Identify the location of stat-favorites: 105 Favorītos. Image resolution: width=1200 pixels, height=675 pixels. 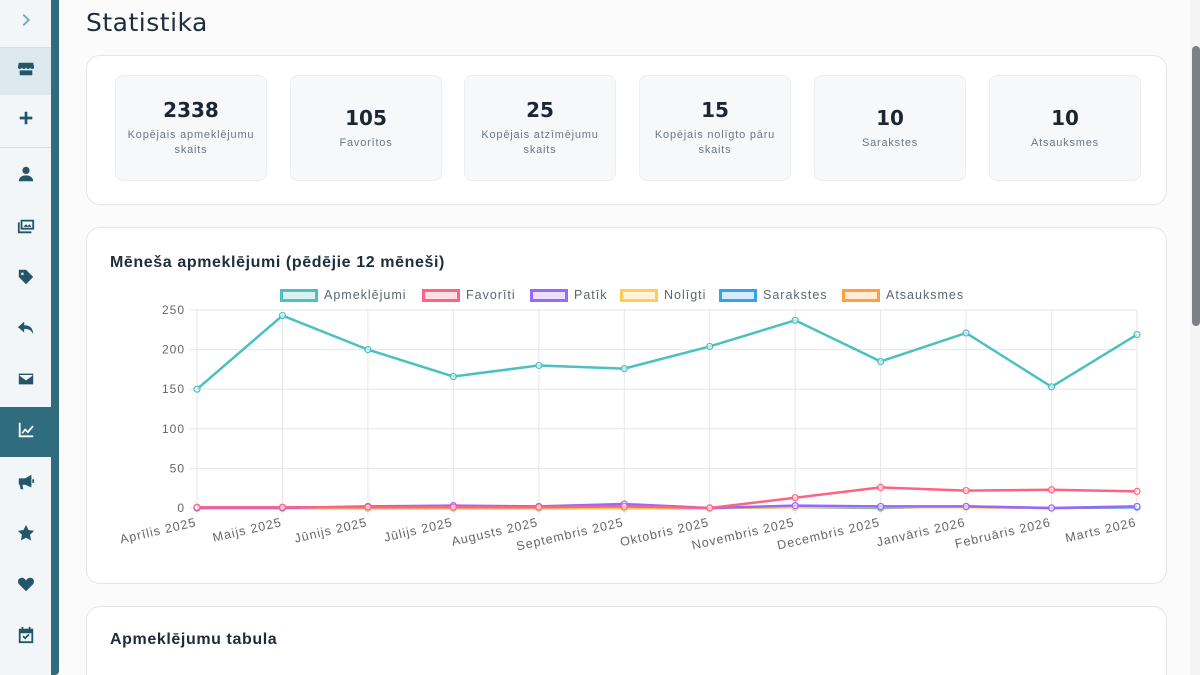
(366, 128).